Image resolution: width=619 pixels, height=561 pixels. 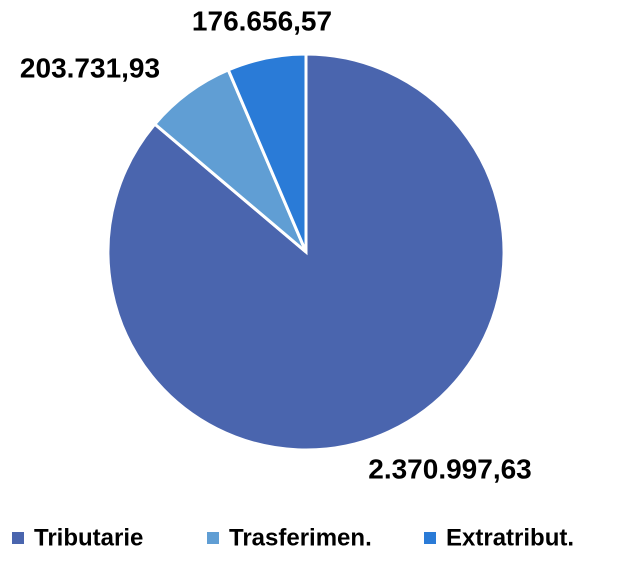 I want to click on data-label: 176.656,57, so click(x=262, y=20).